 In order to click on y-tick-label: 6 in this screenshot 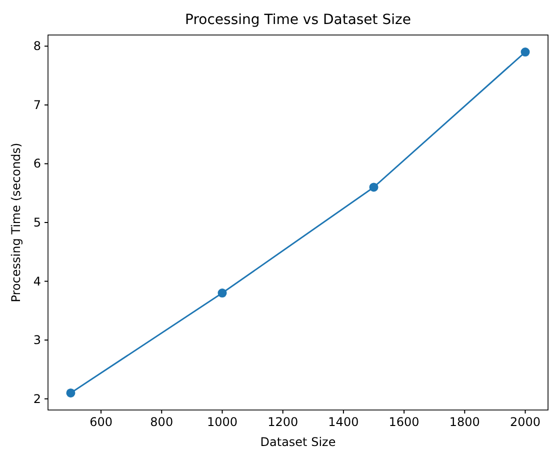, I will do `click(37, 163)`.